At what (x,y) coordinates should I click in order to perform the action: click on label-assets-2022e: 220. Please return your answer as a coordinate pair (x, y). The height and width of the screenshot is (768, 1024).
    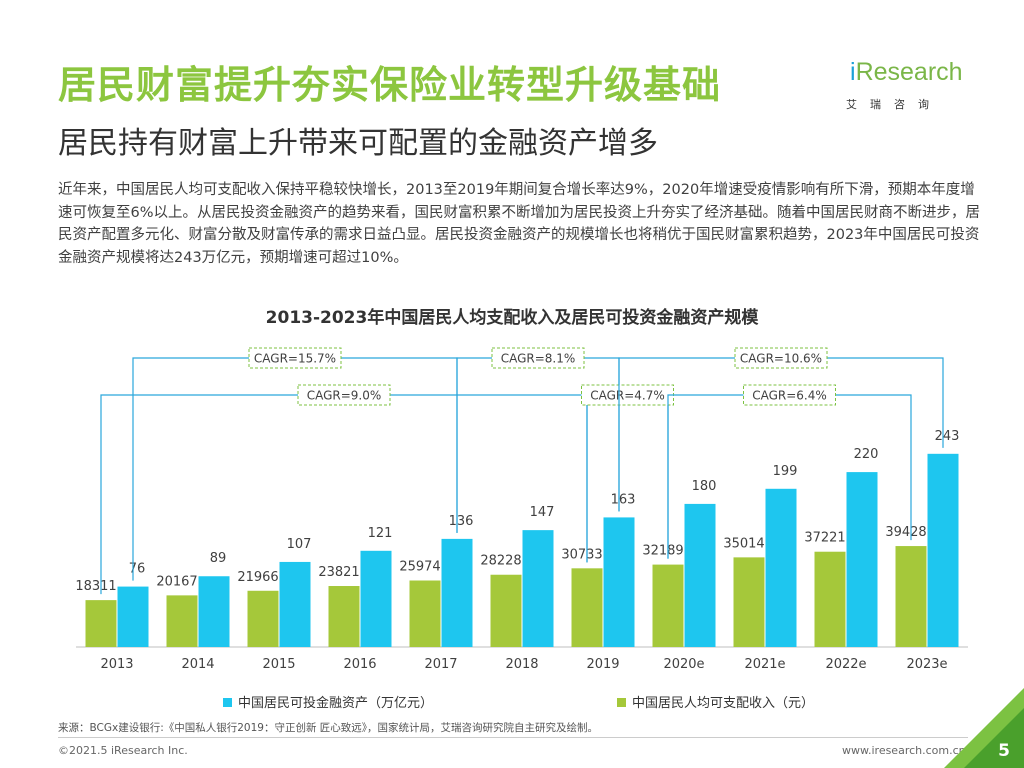
    Looking at the image, I should click on (866, 454).